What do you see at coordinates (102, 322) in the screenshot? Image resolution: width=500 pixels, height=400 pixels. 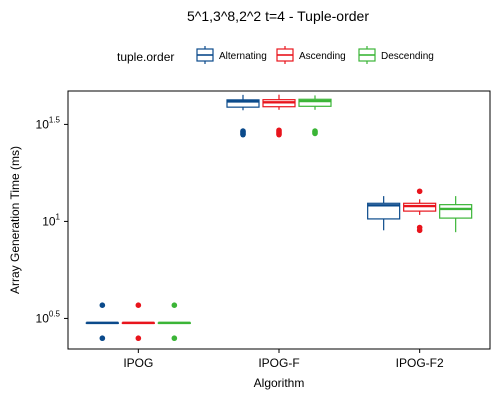 I see `box-alternating-ipog` at bounding box center [102, 322].